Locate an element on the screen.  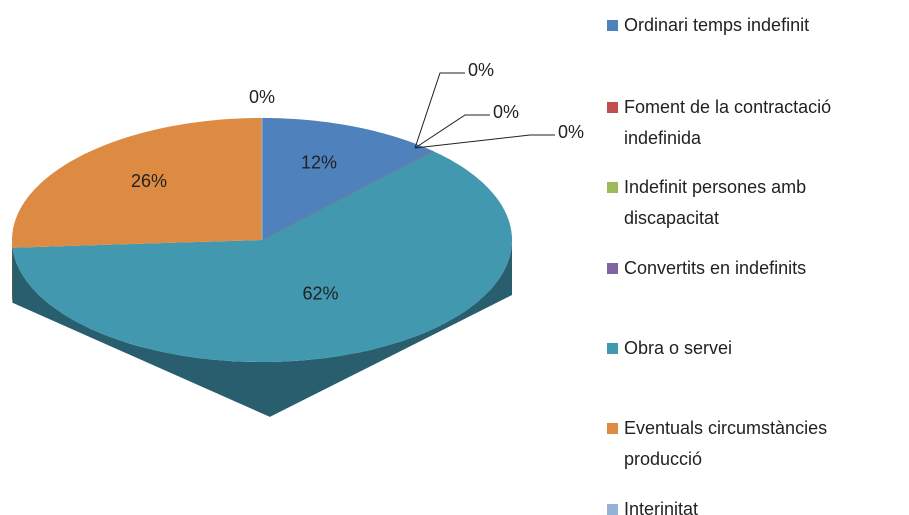
data-label: 26% is located at coordinates (149, 181).